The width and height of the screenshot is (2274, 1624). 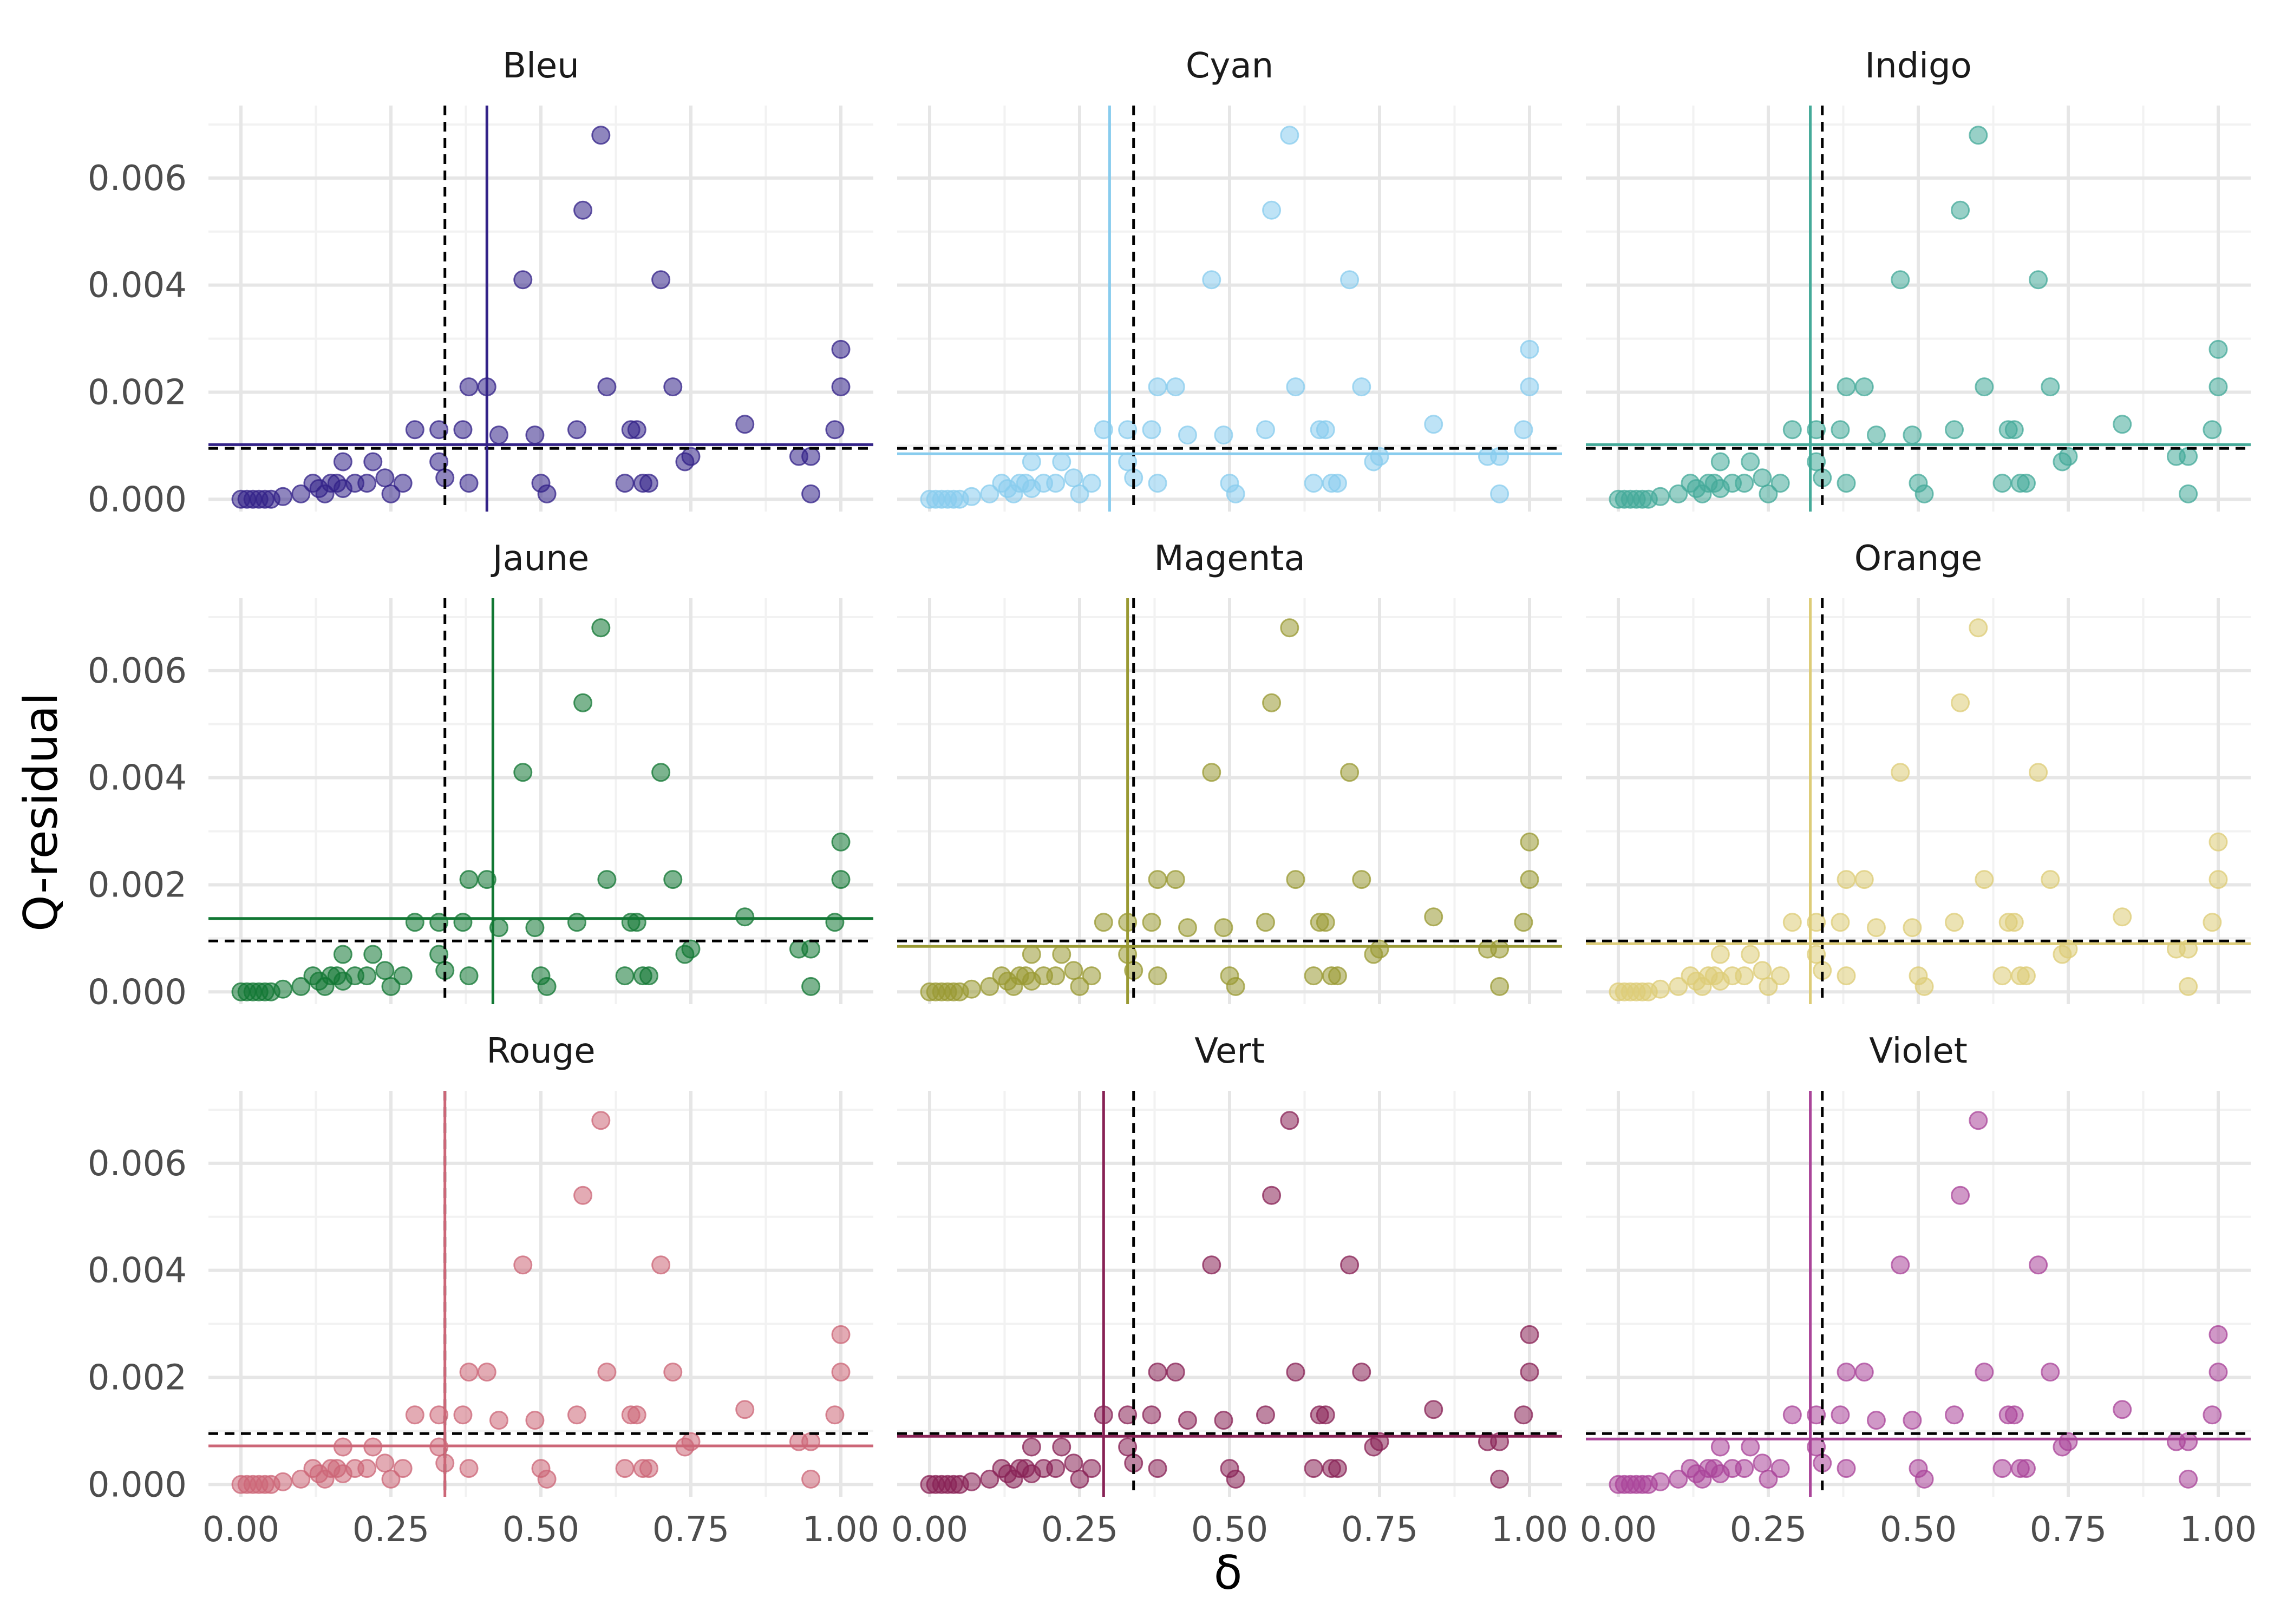 What do you see at coordinates (41, 812) in the screenshot?
I see `y-axis-title: Q-residual` at bounding box center [41, 812].